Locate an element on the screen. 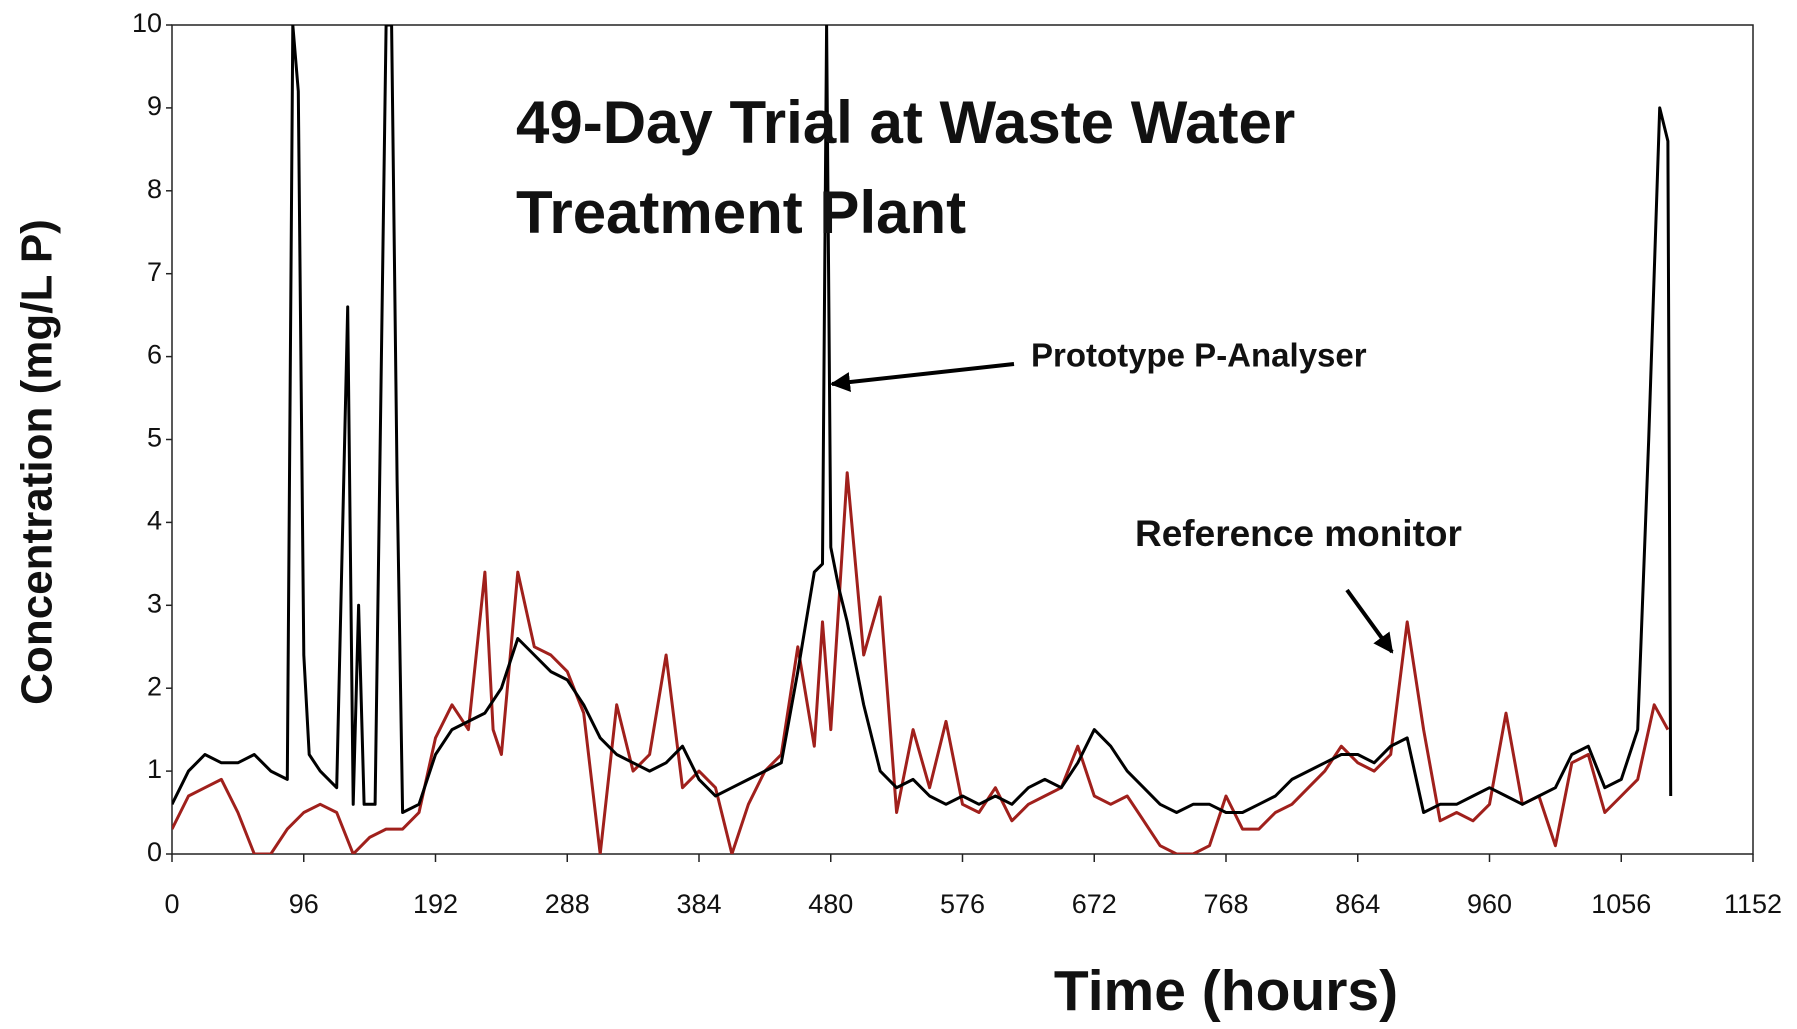 The image size is (1797, 1029). y-tick-label: 2 is located at coordinates (154, 686).